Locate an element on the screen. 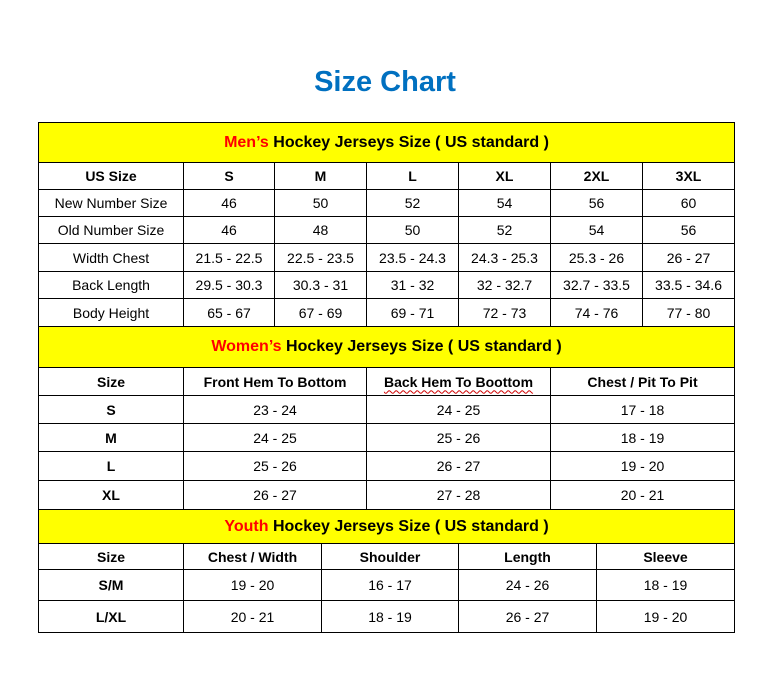 Image resolution: width=776 pixels, height=692 pixels. row-label: Back Length is located at coordinates (111, 285).